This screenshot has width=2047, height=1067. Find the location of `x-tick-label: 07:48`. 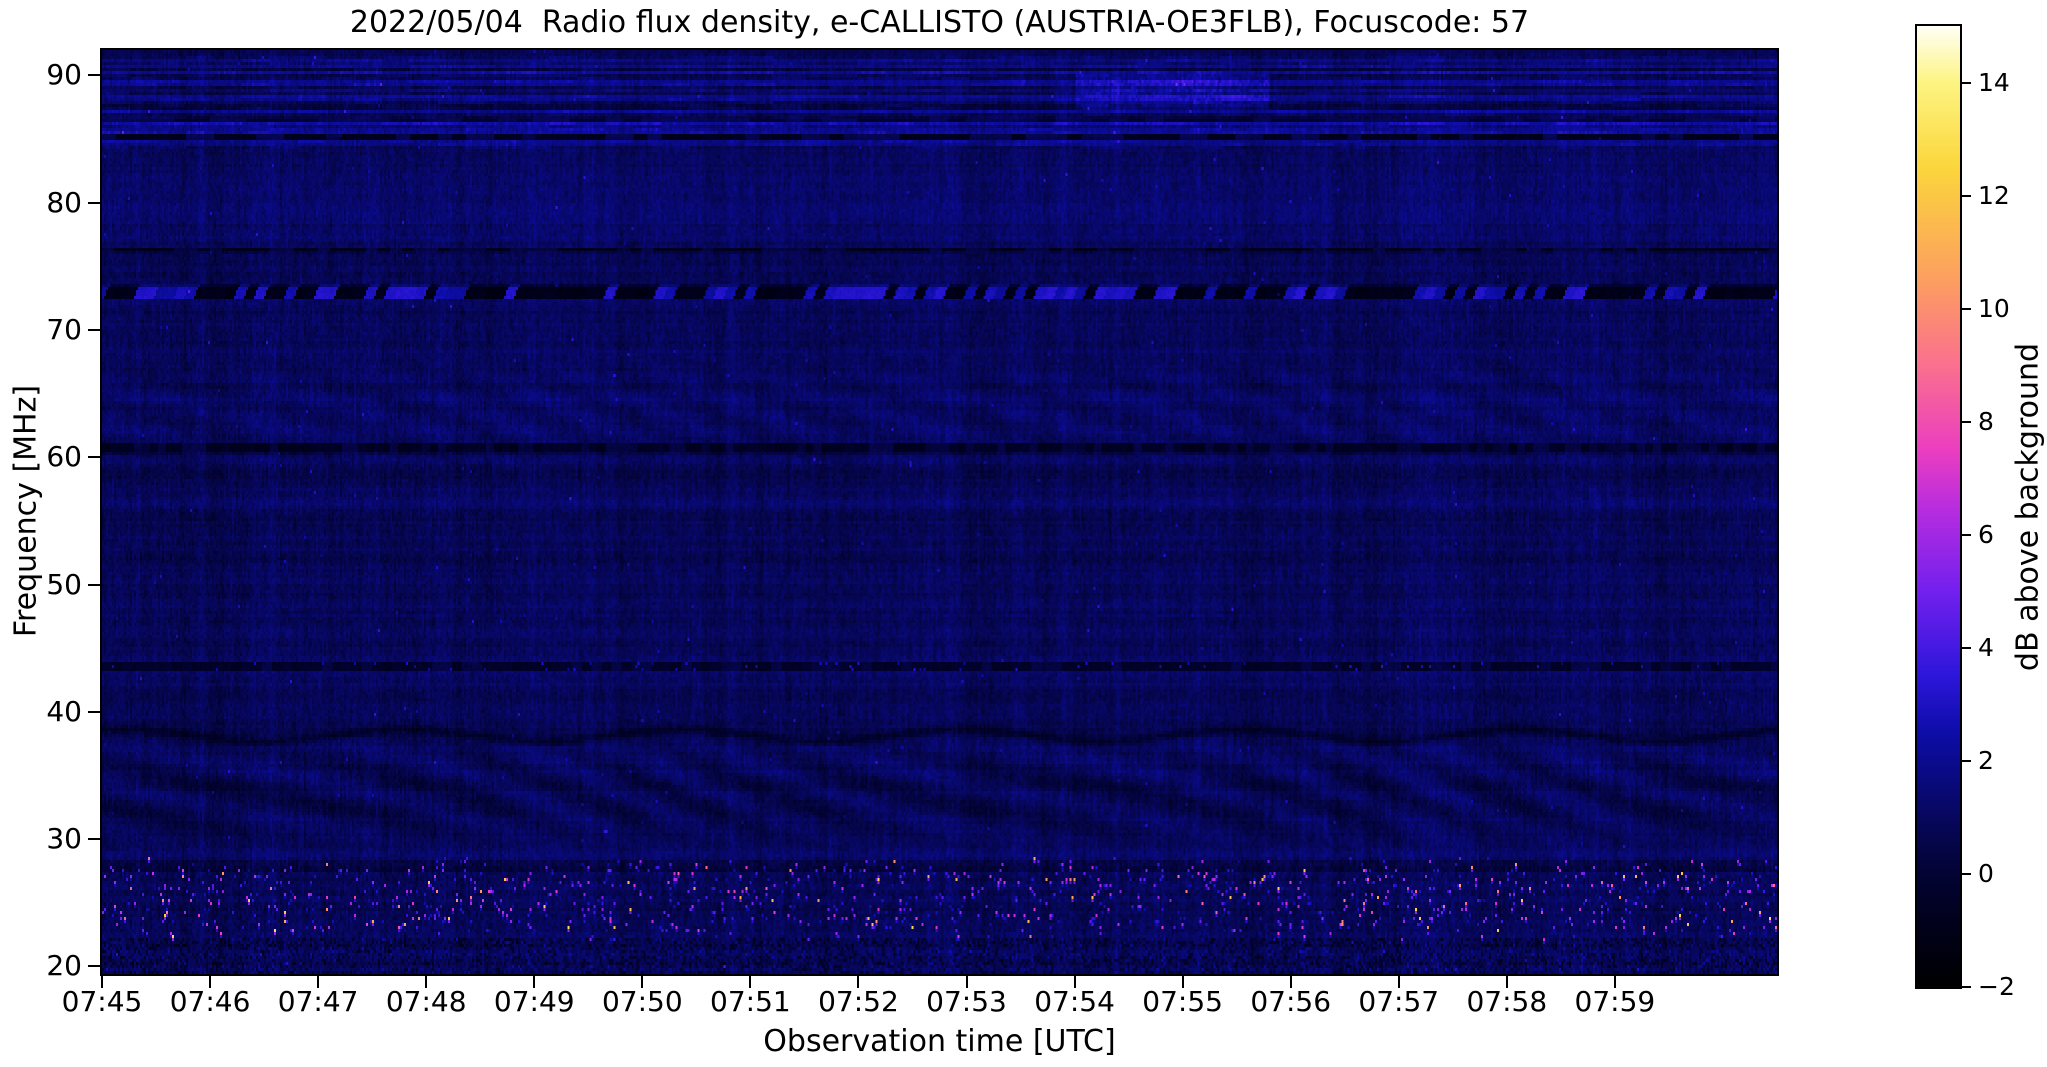

x-tick-label: 07:48 is located at coordinates (426, 1001).